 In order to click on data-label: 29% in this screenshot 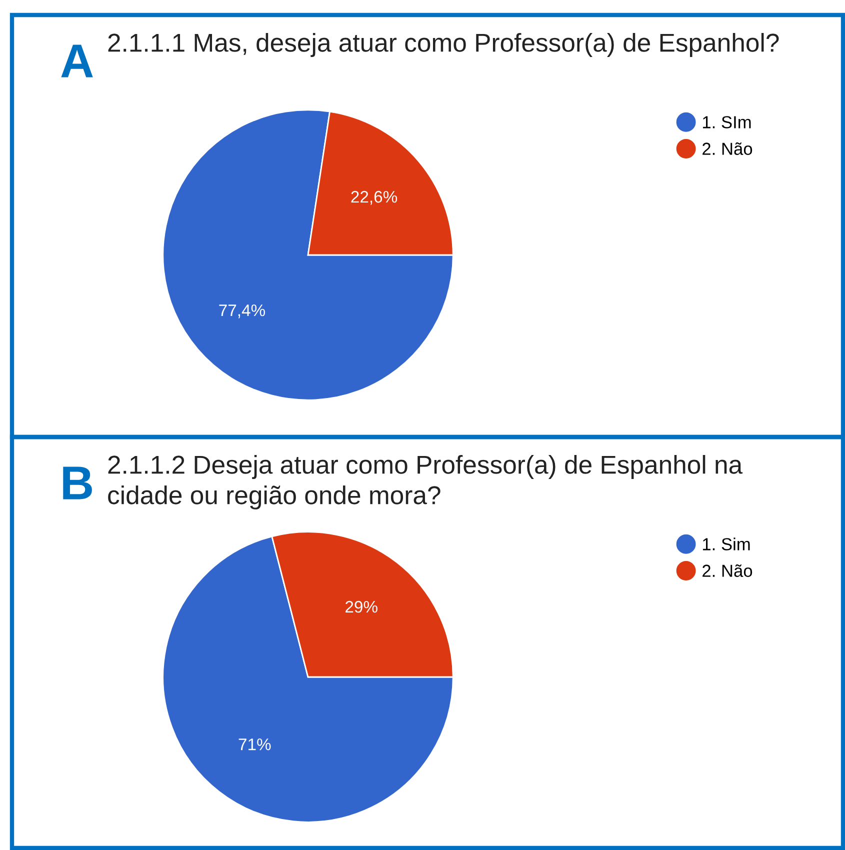, I will do `click(362, 606)`.